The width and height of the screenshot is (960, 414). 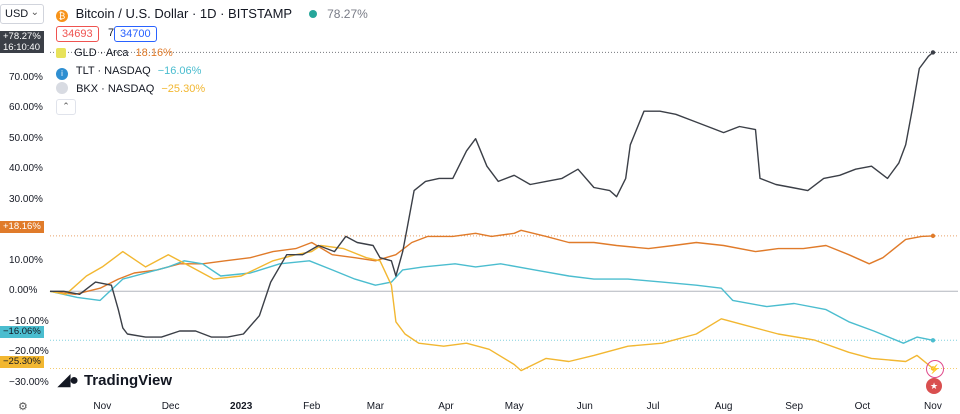 I want to click on btc-tag-value: +78.27%, so click(x=22, y=36).